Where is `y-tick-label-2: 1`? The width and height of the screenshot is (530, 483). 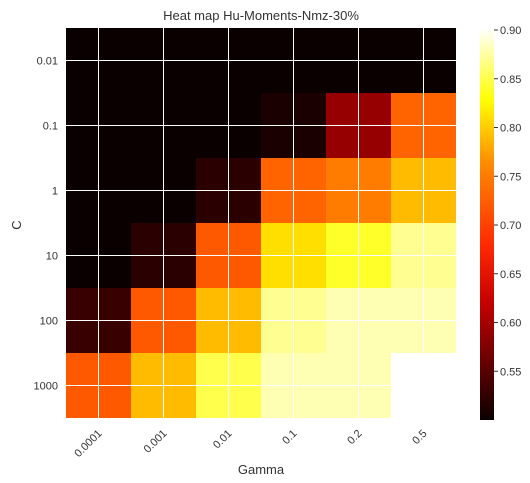
y-tick-label-2: 1 is located at coordinates (55, 192).